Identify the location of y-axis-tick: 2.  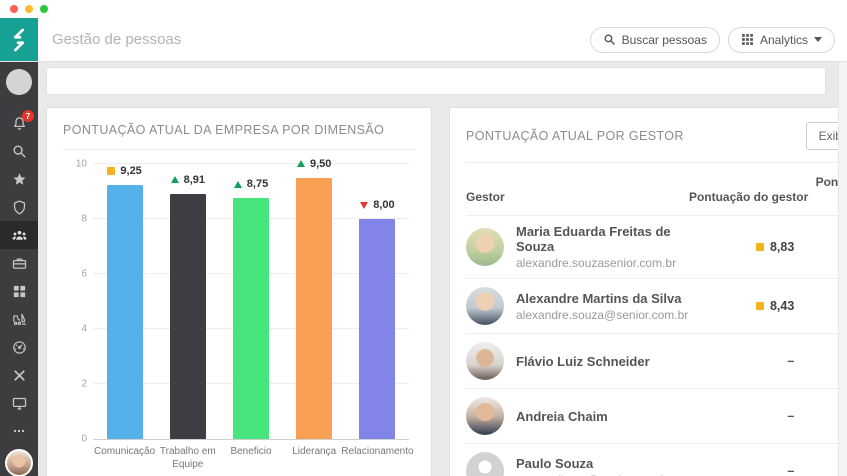
(84, 384).